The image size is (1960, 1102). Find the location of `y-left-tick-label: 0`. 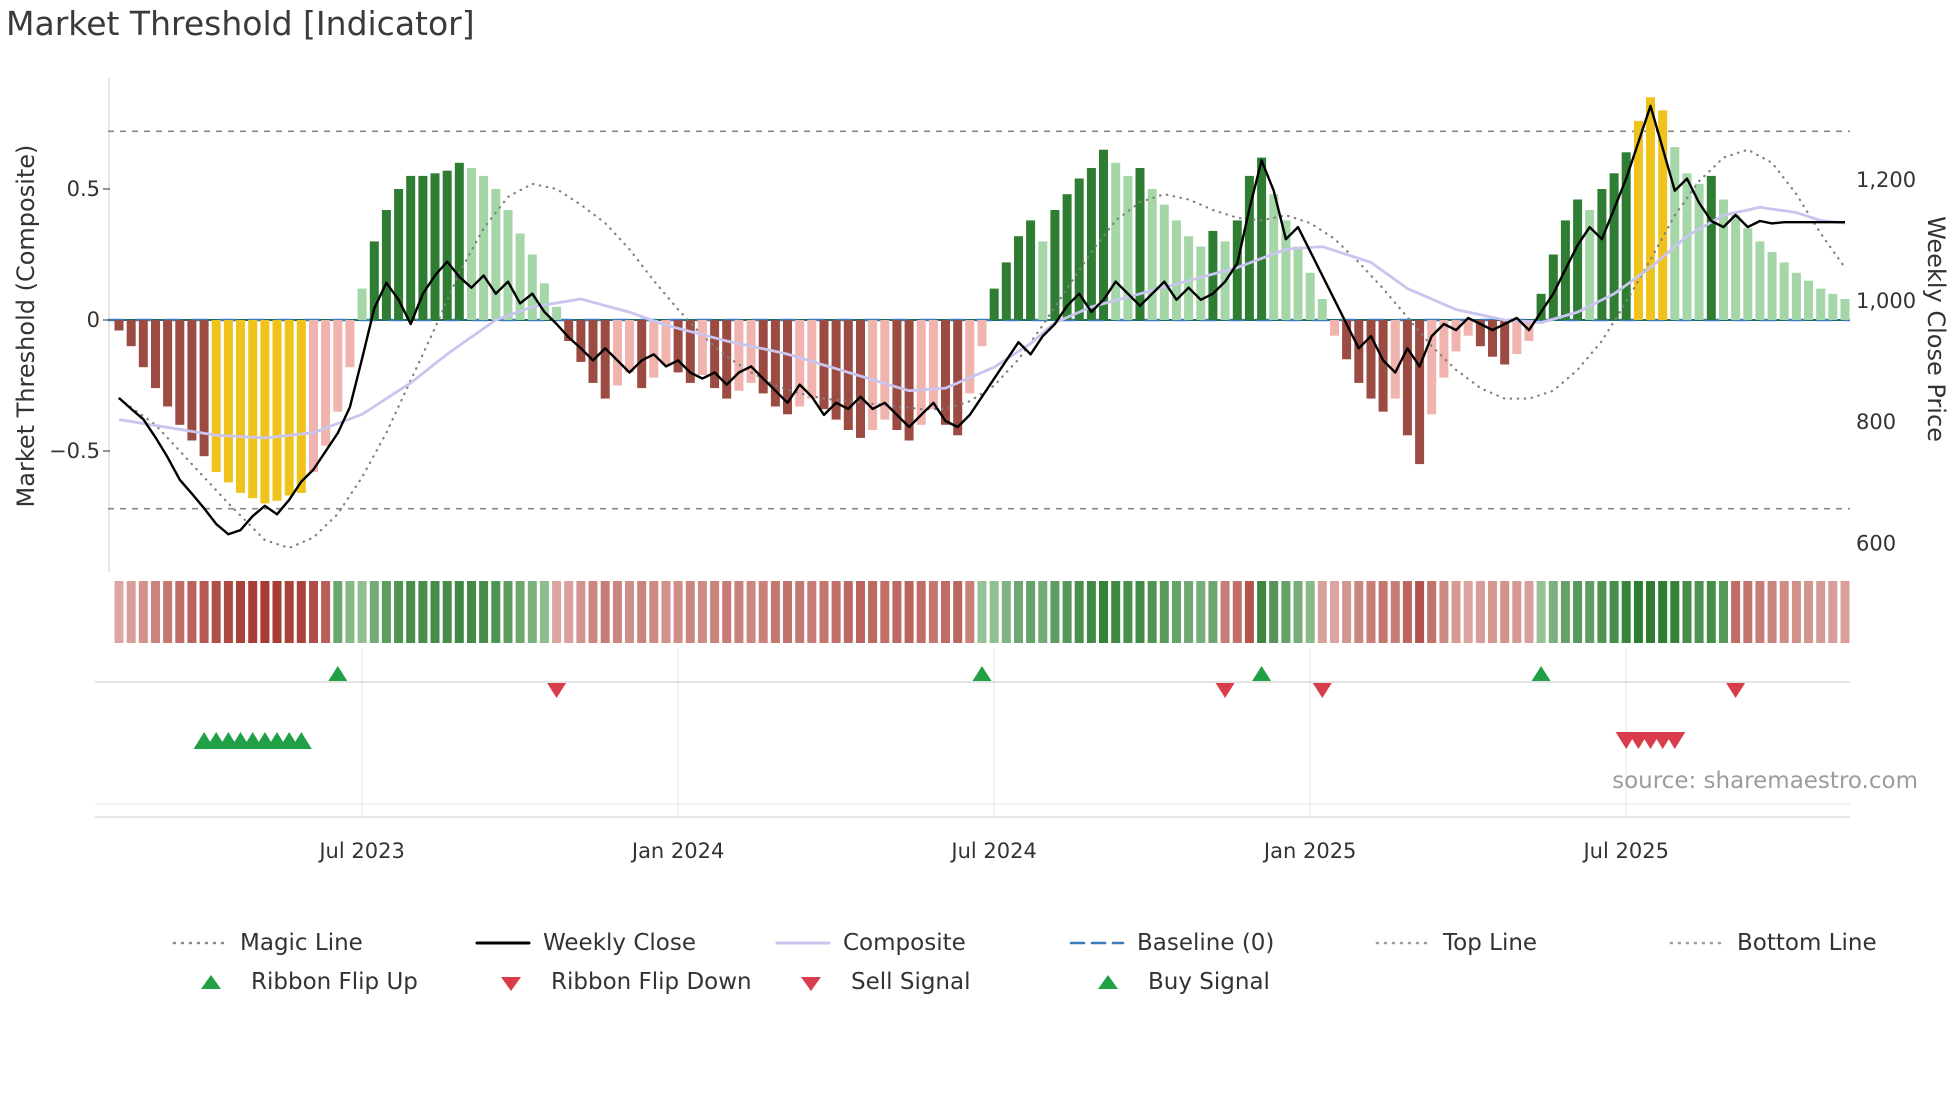

y-left-tick-label: 0 is located at coordinates (93, 320).